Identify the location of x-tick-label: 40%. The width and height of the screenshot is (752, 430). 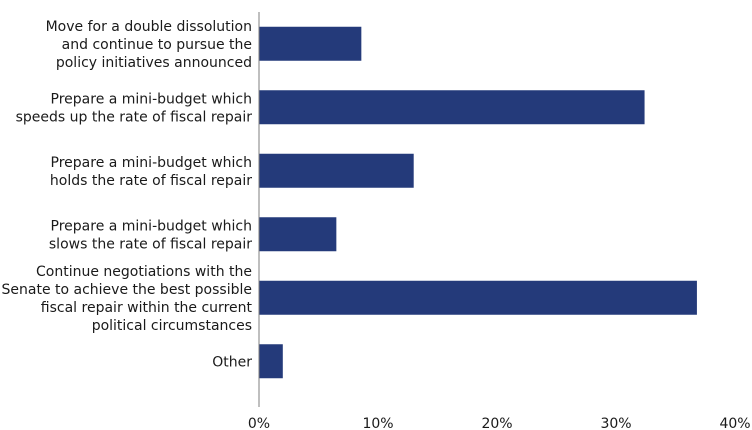
(734, 423).